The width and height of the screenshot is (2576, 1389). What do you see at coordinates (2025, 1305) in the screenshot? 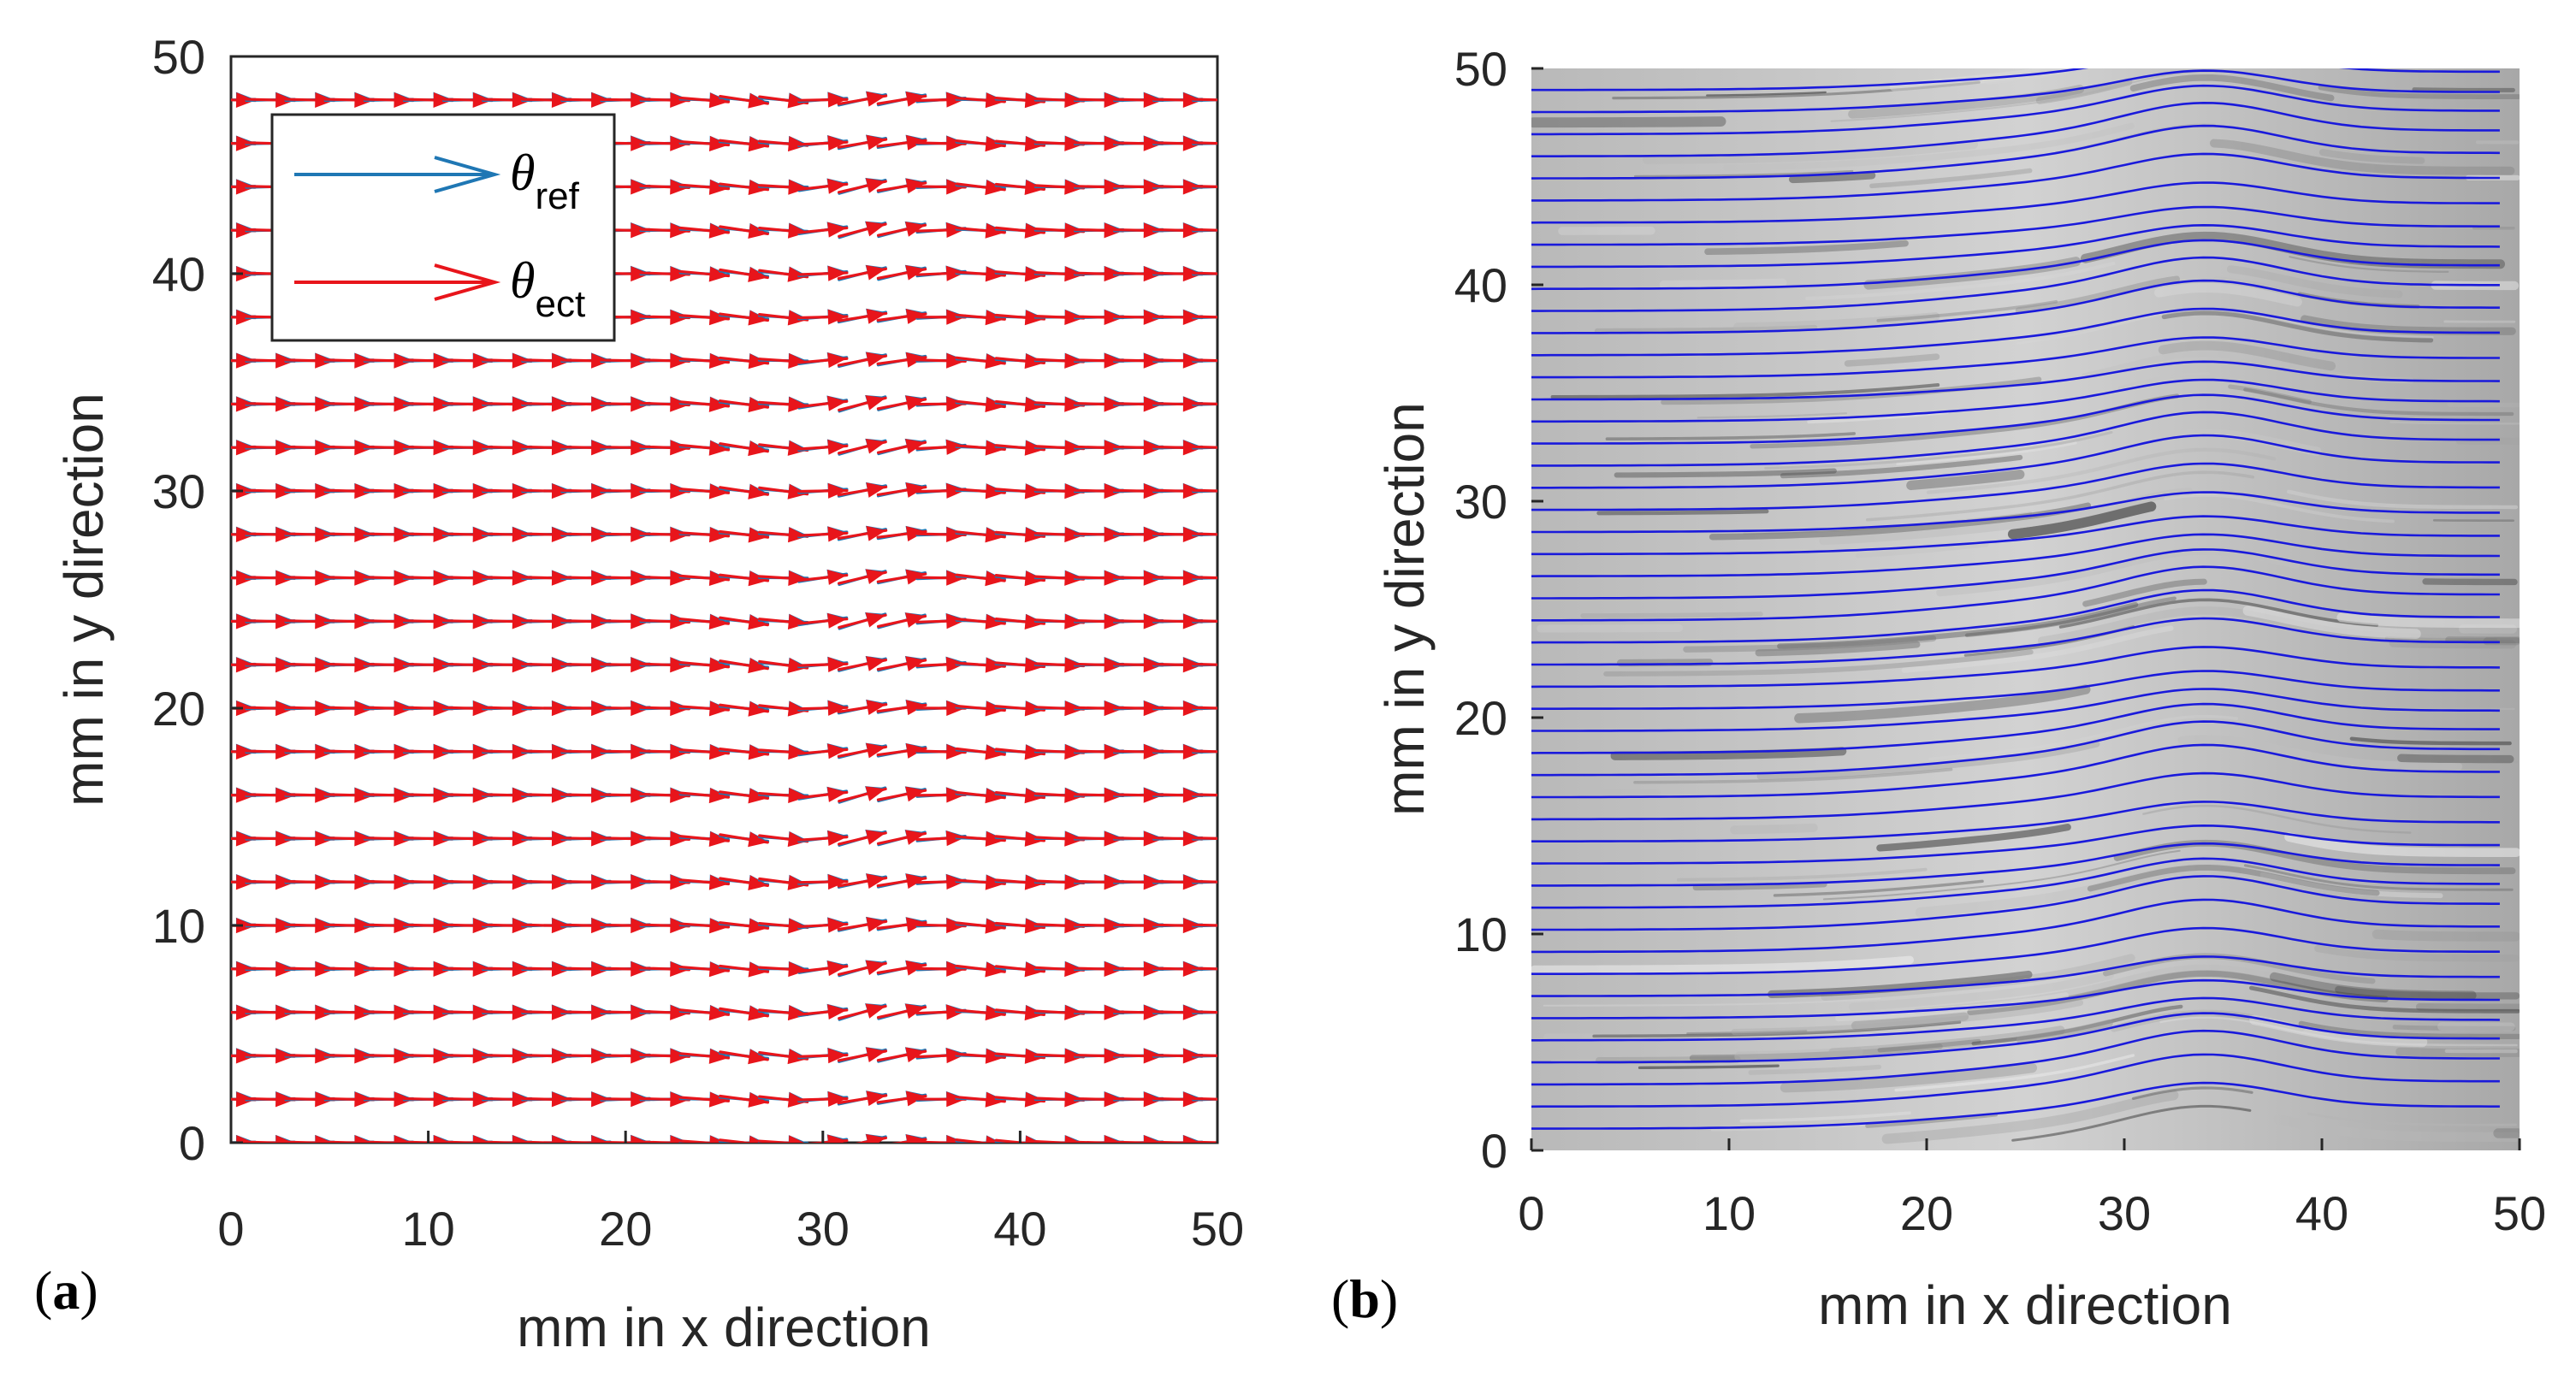
I see `panel-b-x-axis-label: mm in x direction` at bounding box center [2025, 1305].